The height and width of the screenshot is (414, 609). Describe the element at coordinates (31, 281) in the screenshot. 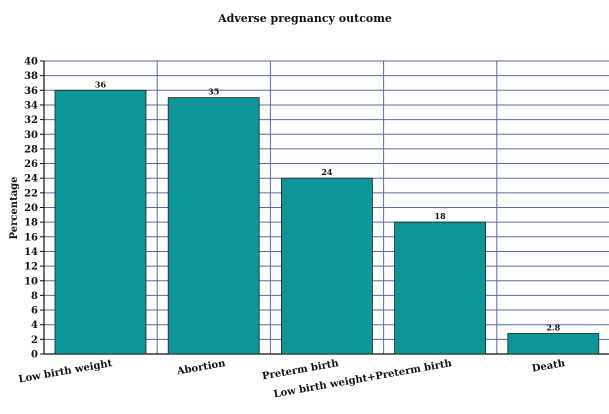

I see `y-tick-label: 10` at that location.